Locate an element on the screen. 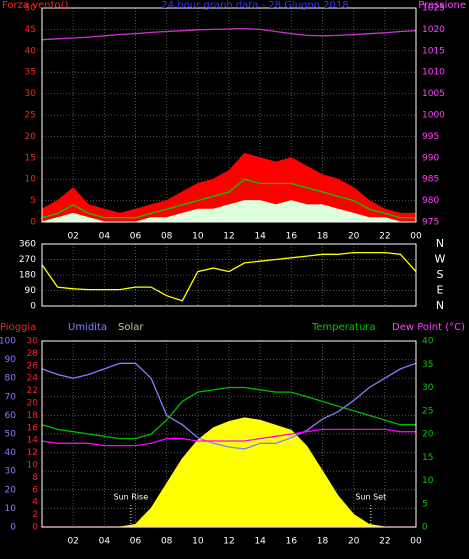  chart-title: 24 hour graph data - 28 Giugno 2018 is located at coordinates (254, 5).